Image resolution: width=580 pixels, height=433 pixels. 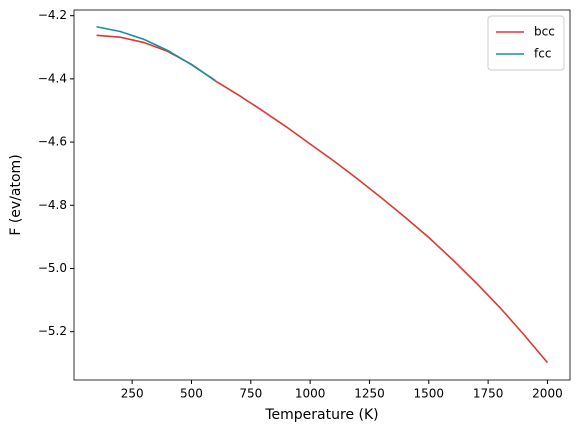 I want to click on legend-label: bcc, so click(x=544, y=32).